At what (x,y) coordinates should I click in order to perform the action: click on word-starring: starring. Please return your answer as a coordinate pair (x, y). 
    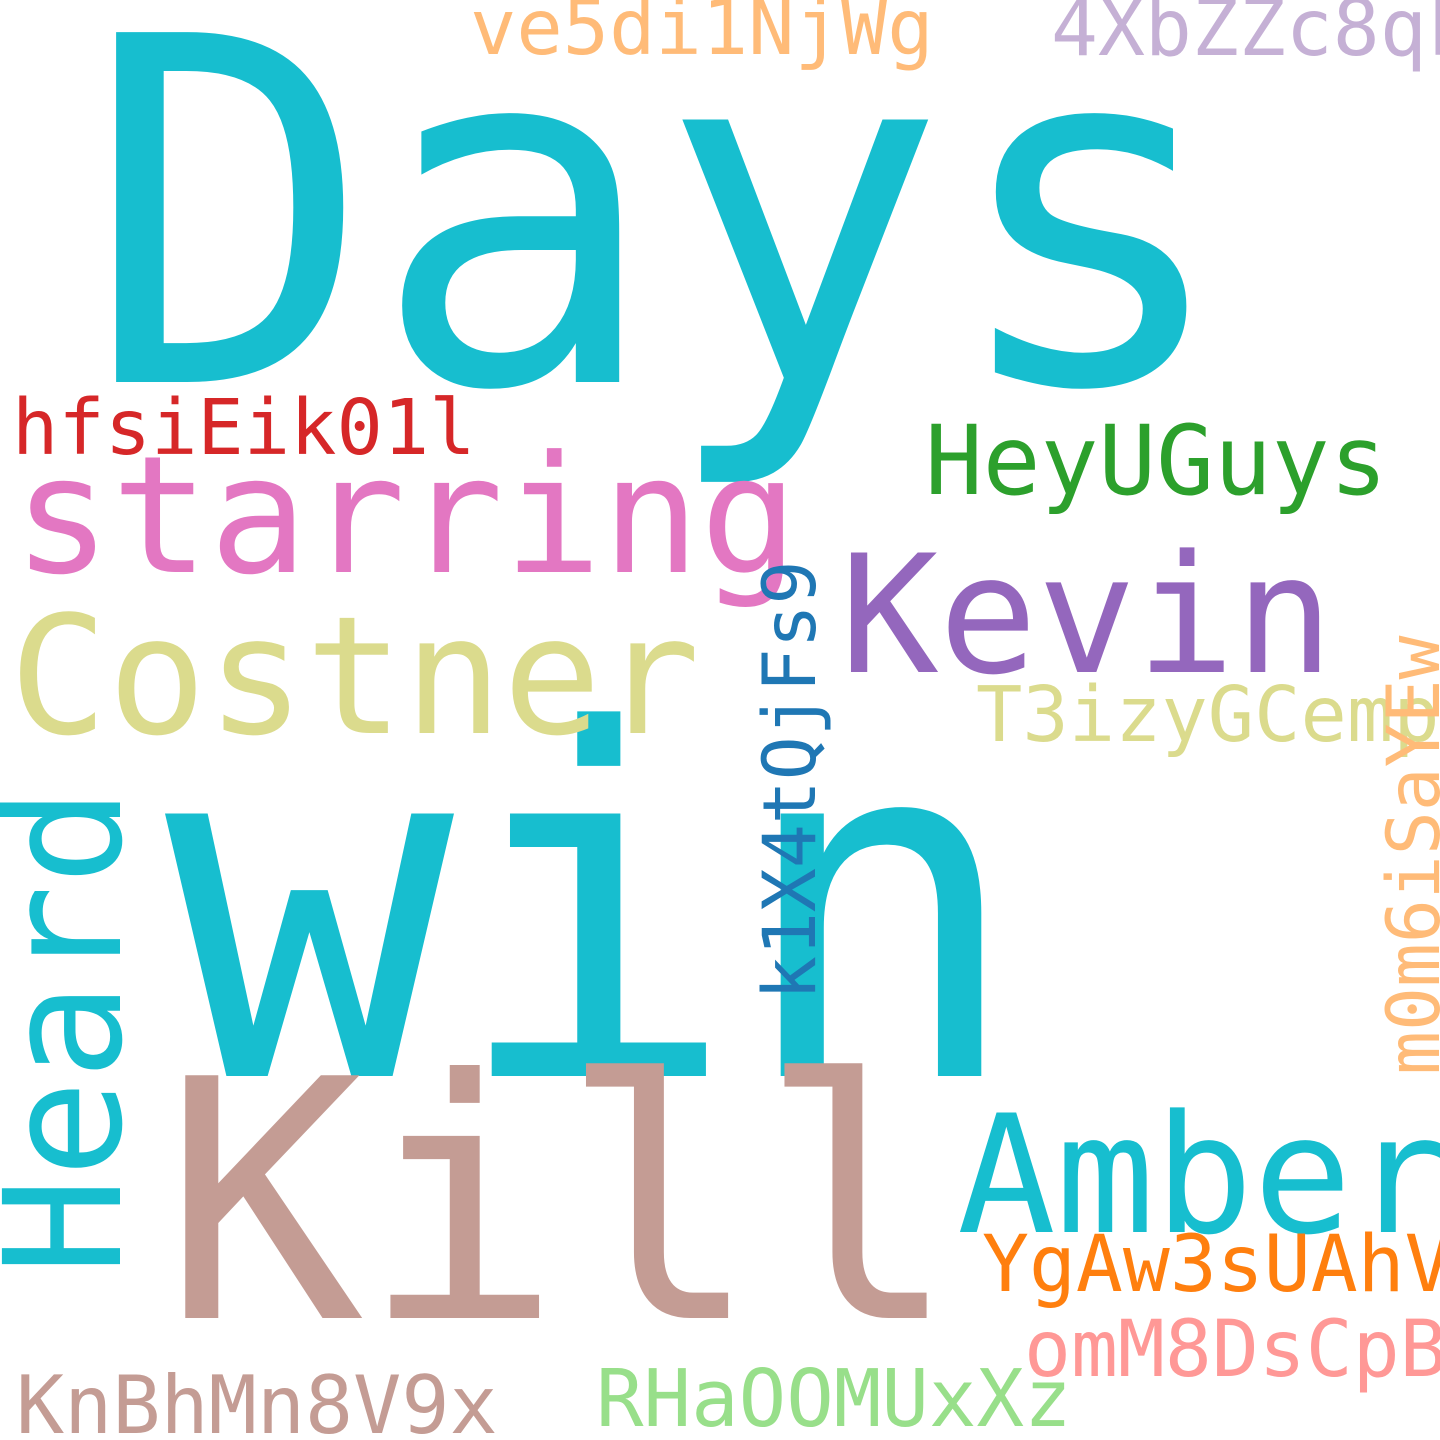
    Looking at the image, I should click on (406, 516).